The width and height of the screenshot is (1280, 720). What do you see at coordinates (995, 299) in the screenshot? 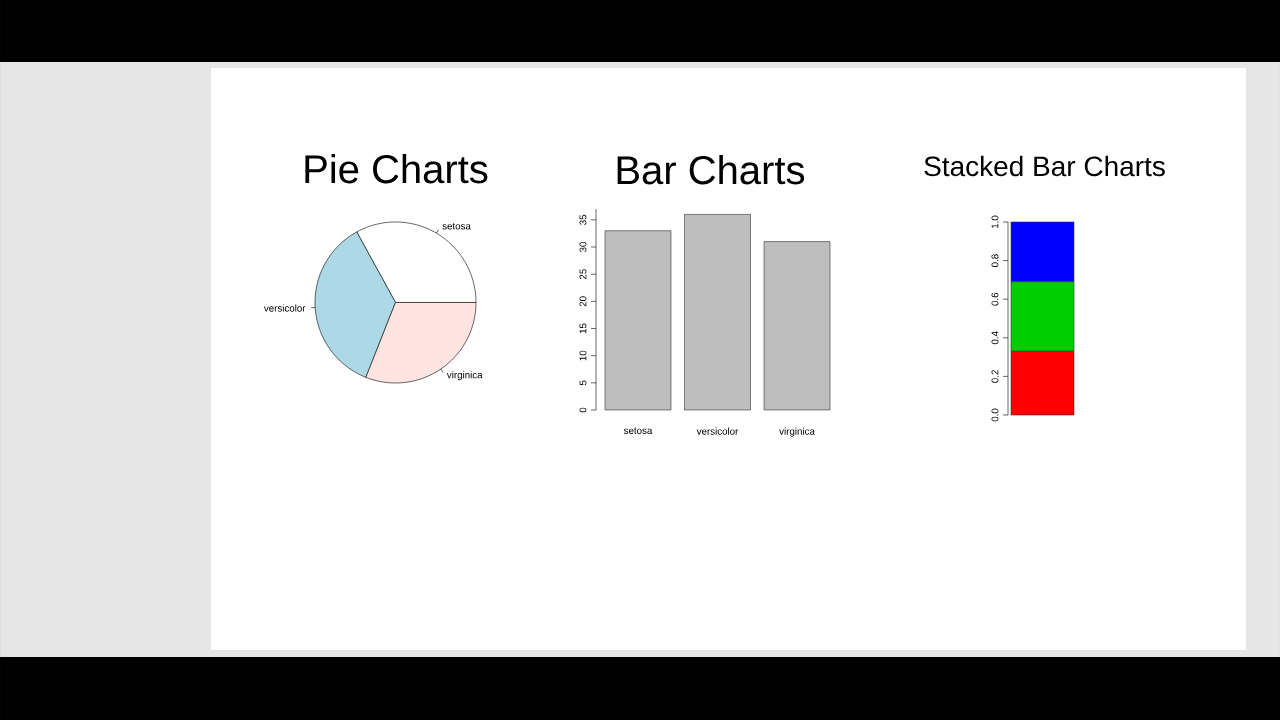
I see `y-tick-label: 0.6` at bounding box center [995, 299].